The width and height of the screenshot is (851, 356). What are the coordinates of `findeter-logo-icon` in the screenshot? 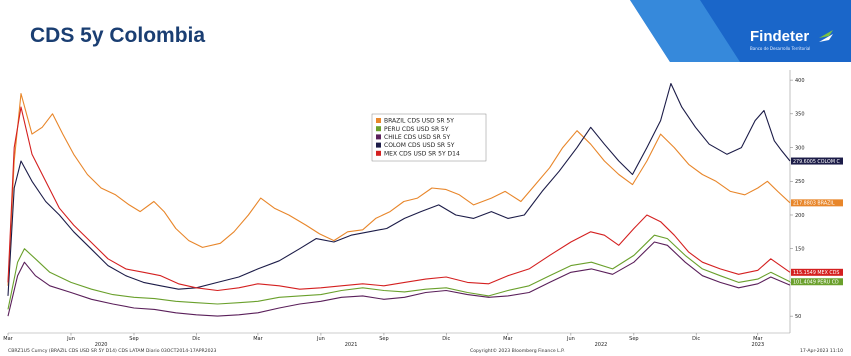 It's located at (826, 36).